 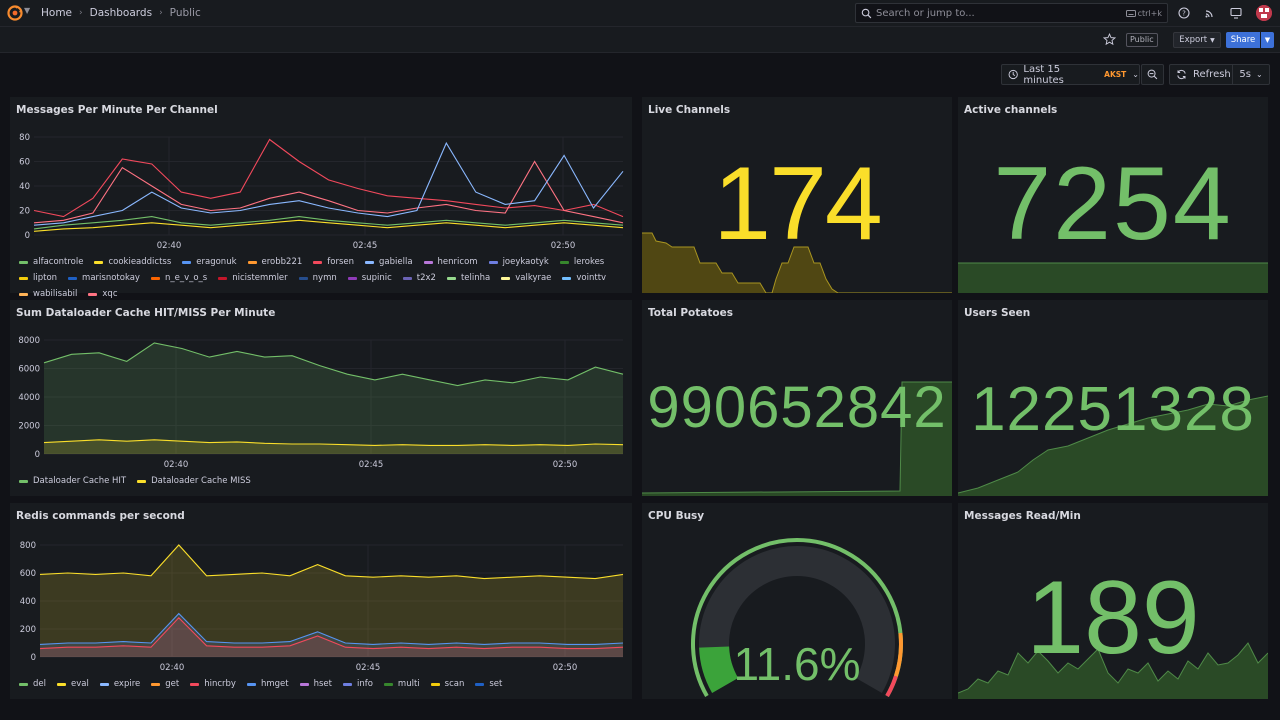 What do you see at coordinates (24, 163) in the screenshot?
I see `y-tick-label: 60` at bounding box center [24, 163].